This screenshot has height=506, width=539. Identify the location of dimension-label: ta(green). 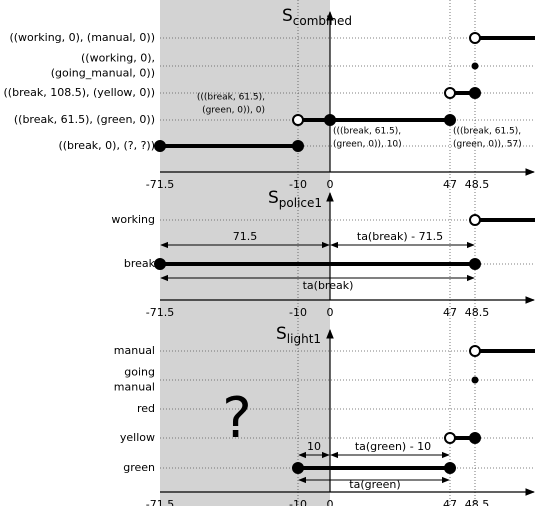
(374, 484).